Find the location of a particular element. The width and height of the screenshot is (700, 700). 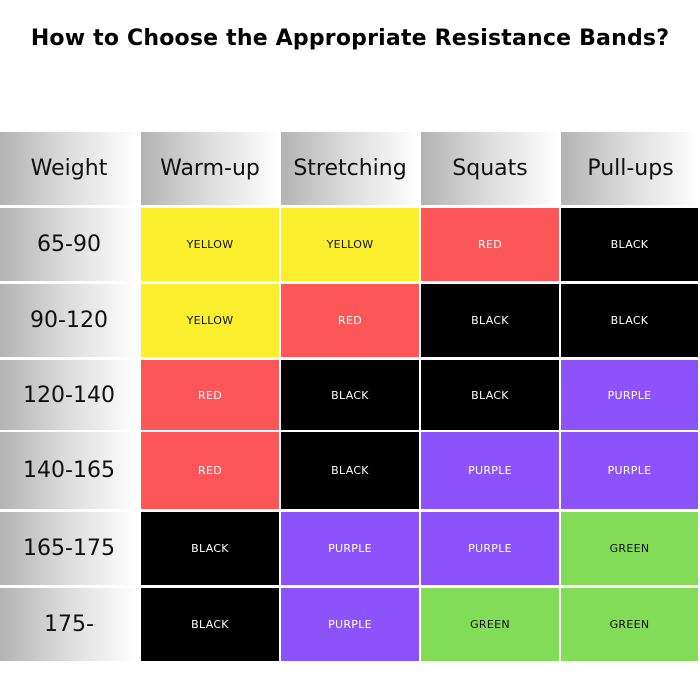

column-header: Pull-ups is located at coordinates (630, 168).